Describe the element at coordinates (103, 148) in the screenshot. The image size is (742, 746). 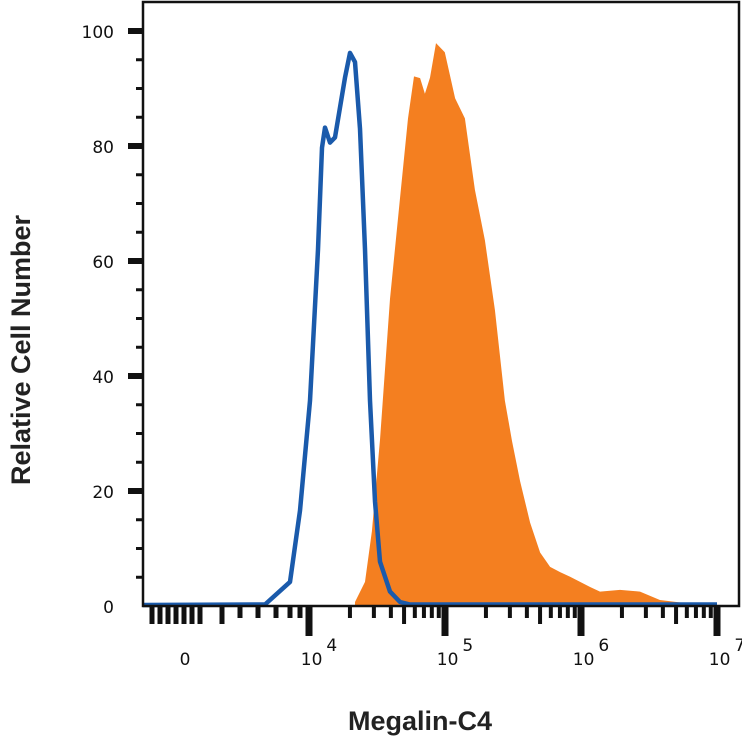
I see `y-tick-label: 80` at that location.